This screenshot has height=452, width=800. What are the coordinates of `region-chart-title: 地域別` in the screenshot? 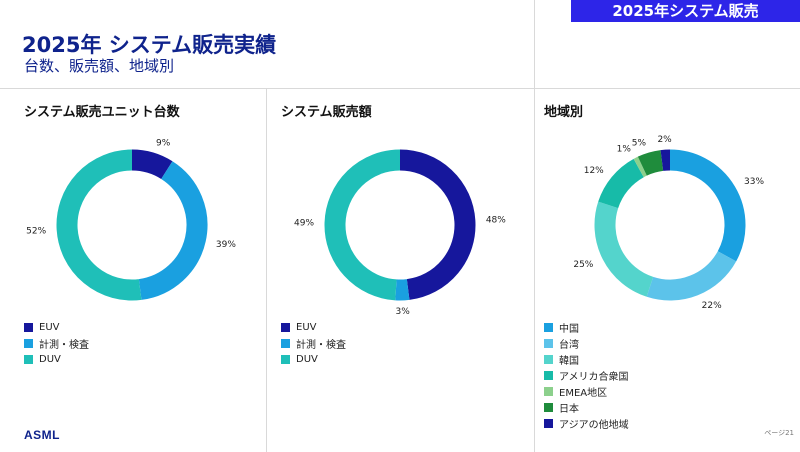 It's located at (564, 112).